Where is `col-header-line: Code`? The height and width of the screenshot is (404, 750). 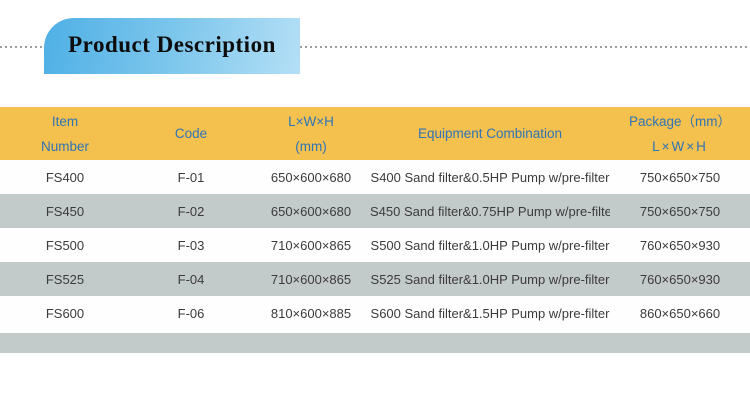
col-header-line: Code is located at coordinates (191, 133).